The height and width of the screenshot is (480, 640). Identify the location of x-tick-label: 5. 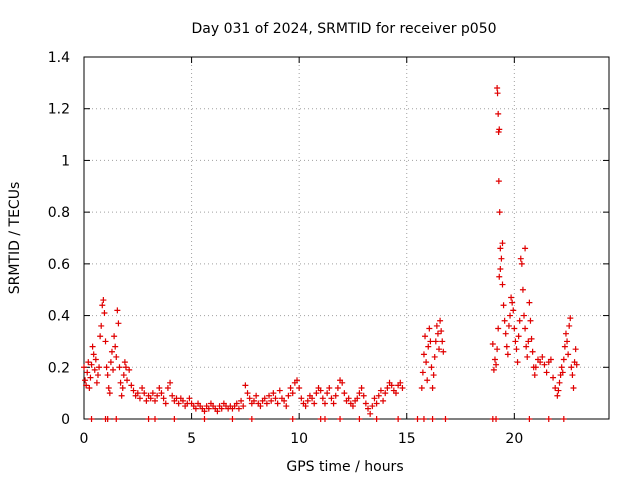
(191, 439).